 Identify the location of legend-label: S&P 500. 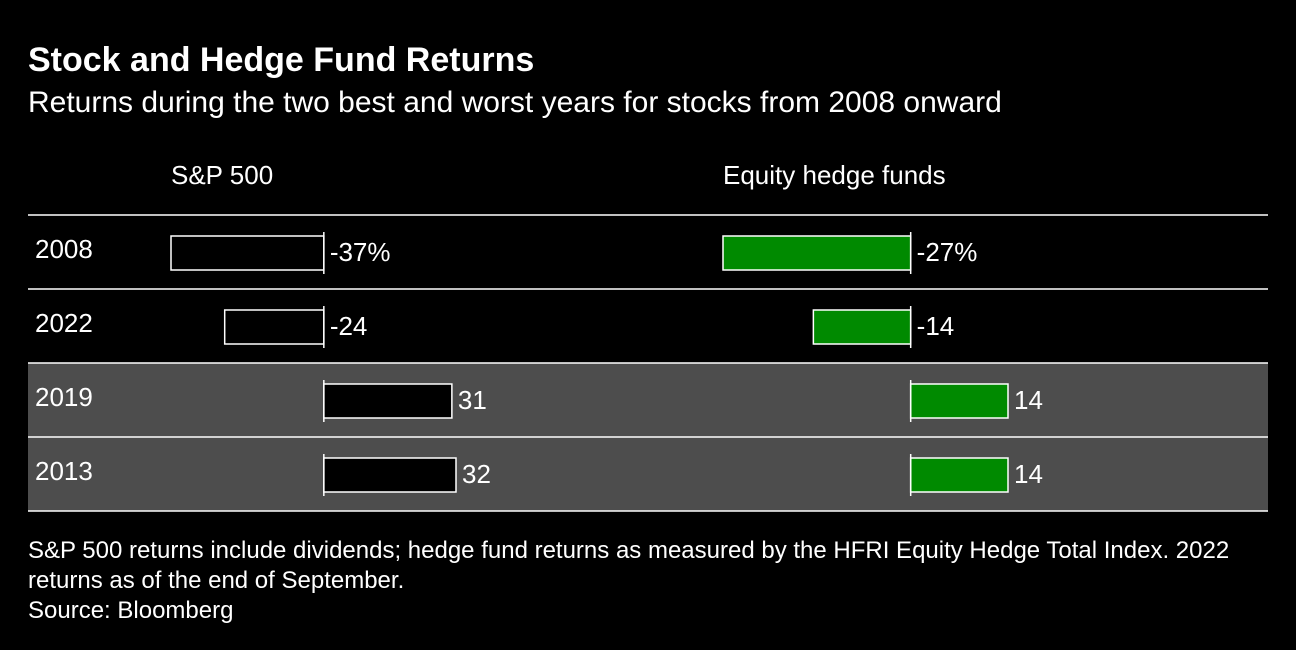
(222, 175).